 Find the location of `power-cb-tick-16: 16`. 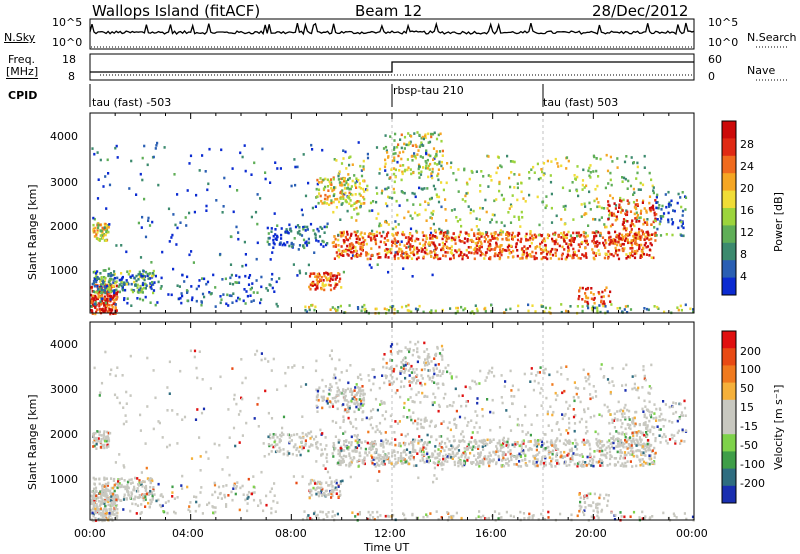

power-cb-tick-16: 16 is located at coordinates (747, 210).